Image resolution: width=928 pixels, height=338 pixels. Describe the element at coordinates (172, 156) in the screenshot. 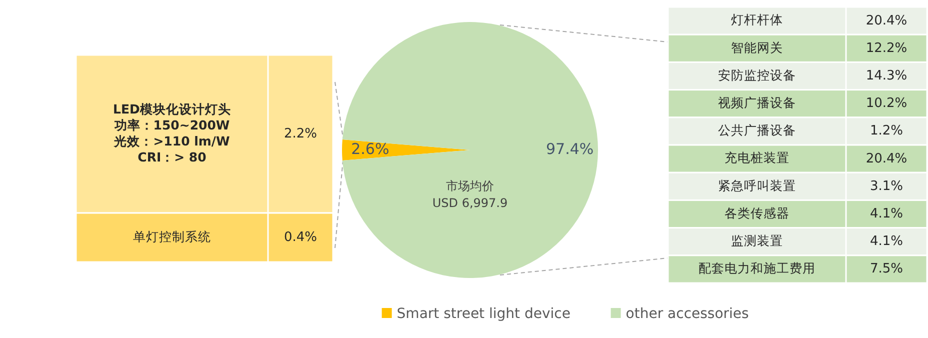

I see `text: CRI：> 80` at that location.